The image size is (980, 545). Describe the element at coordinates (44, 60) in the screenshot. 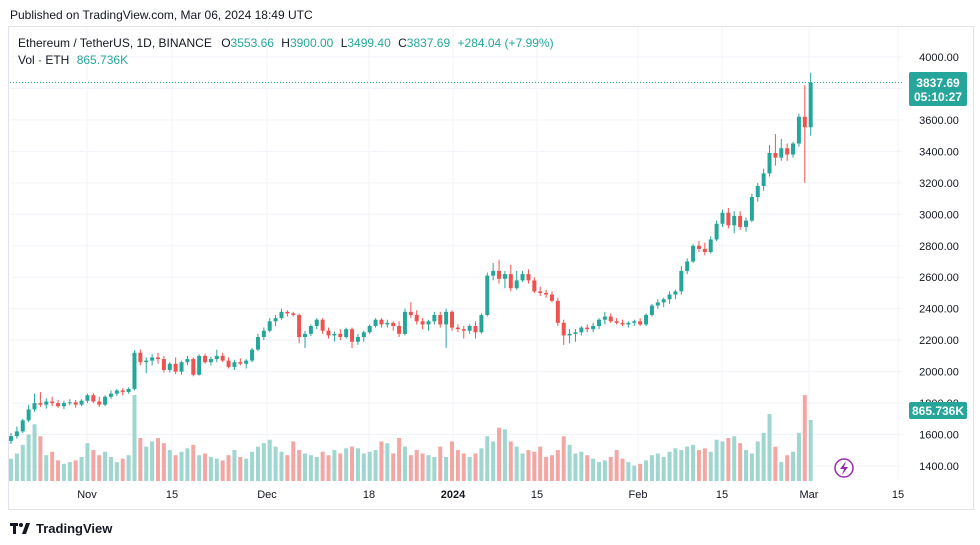

I see `legend-volume-label: Vol · ETH` at that location.